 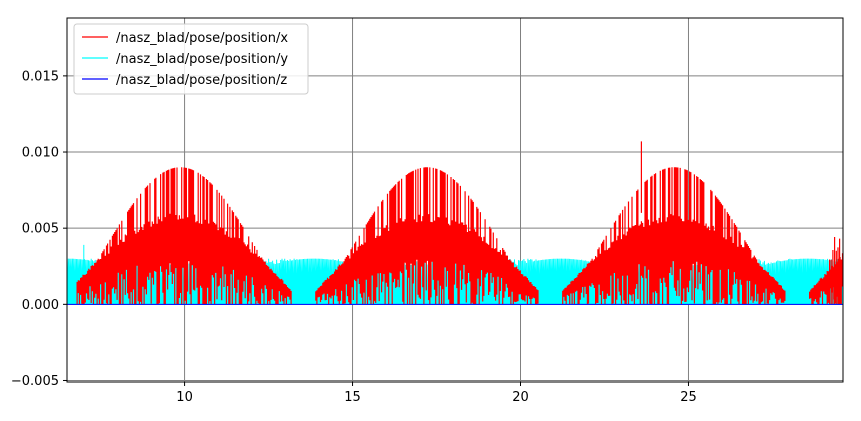 I want to click on x-tick-label: 10, so click(x=184, y=397).